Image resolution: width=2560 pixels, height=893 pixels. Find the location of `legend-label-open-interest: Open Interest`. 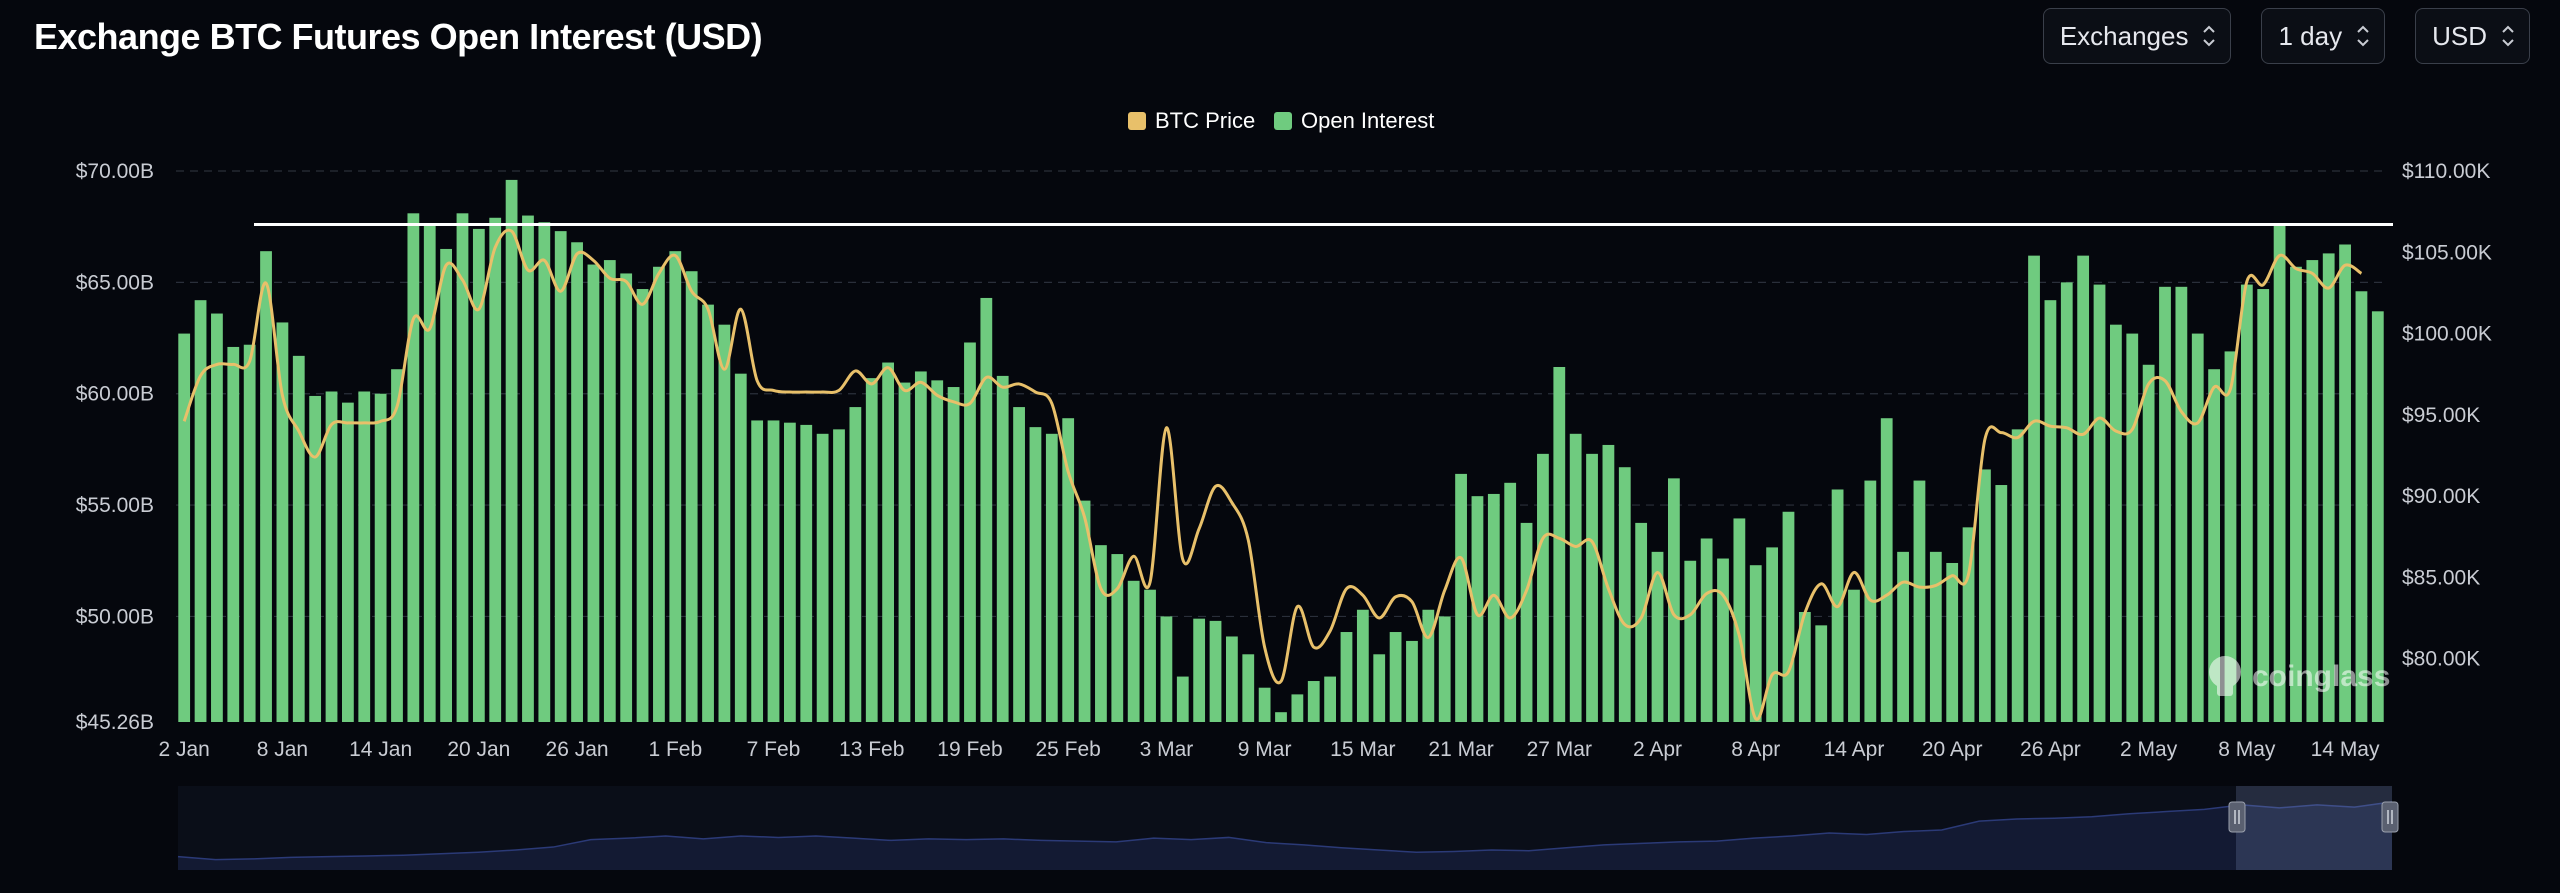

legend-label-open-interest: Open Interest is located at coordinates (1367, 120).